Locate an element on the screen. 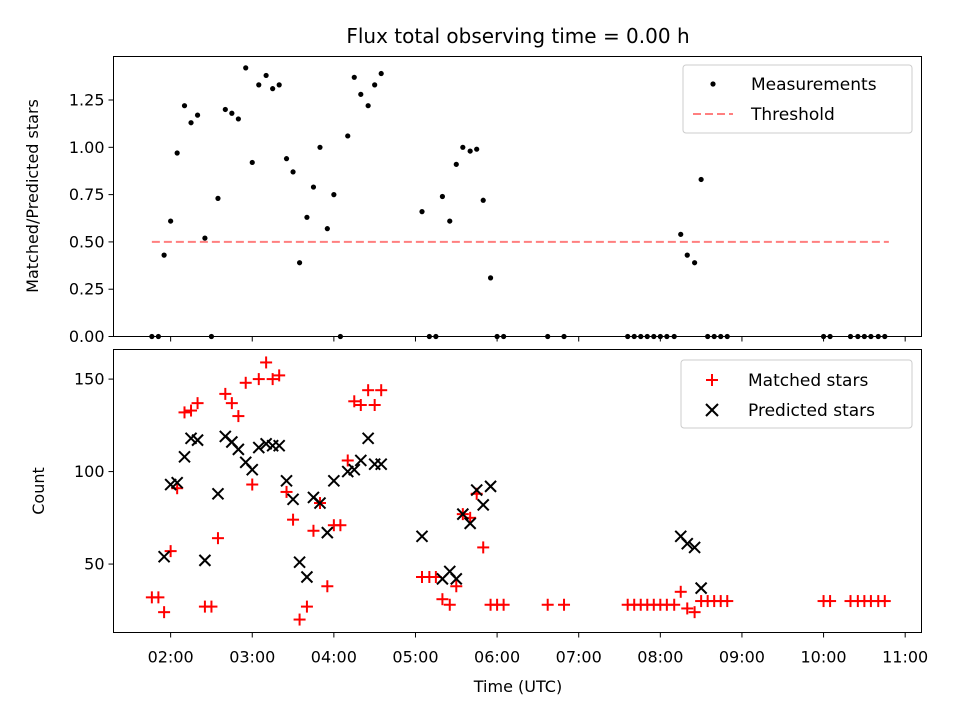 Image resolution: width=960 pixels, height=720 pixels. legend-measurements-marker is located at coordinates (713, 84).